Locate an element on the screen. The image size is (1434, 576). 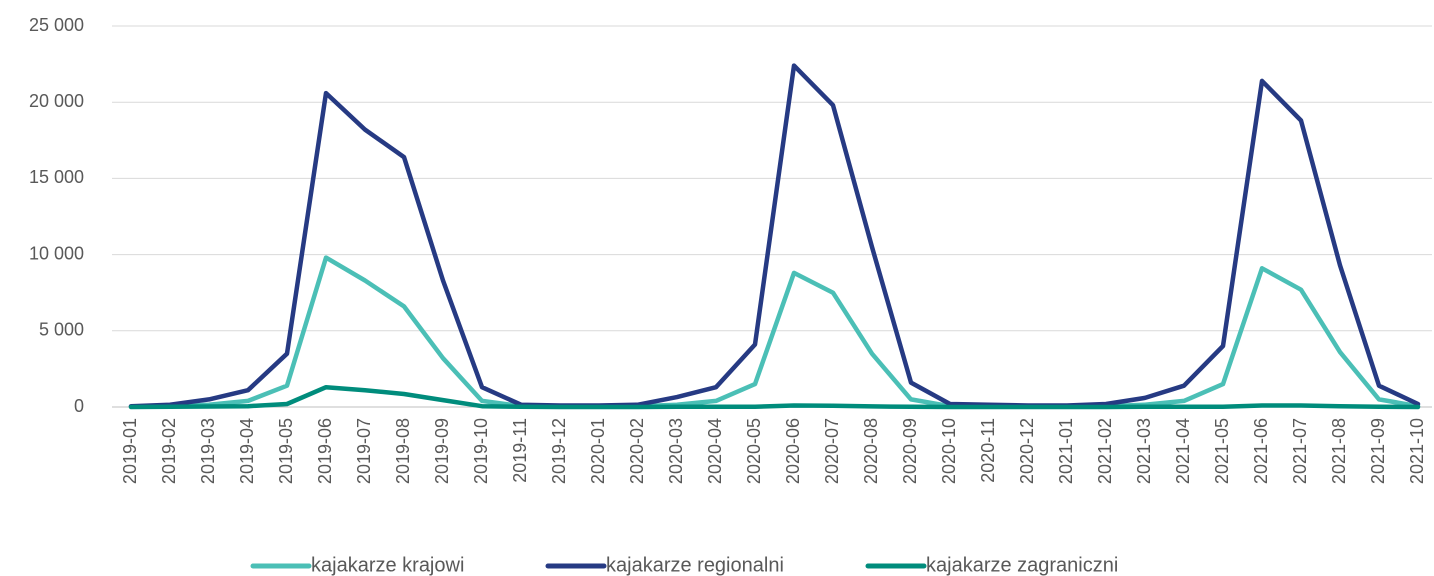
legend-label: kajakarze krajowi is located at coordinates (387, 565).